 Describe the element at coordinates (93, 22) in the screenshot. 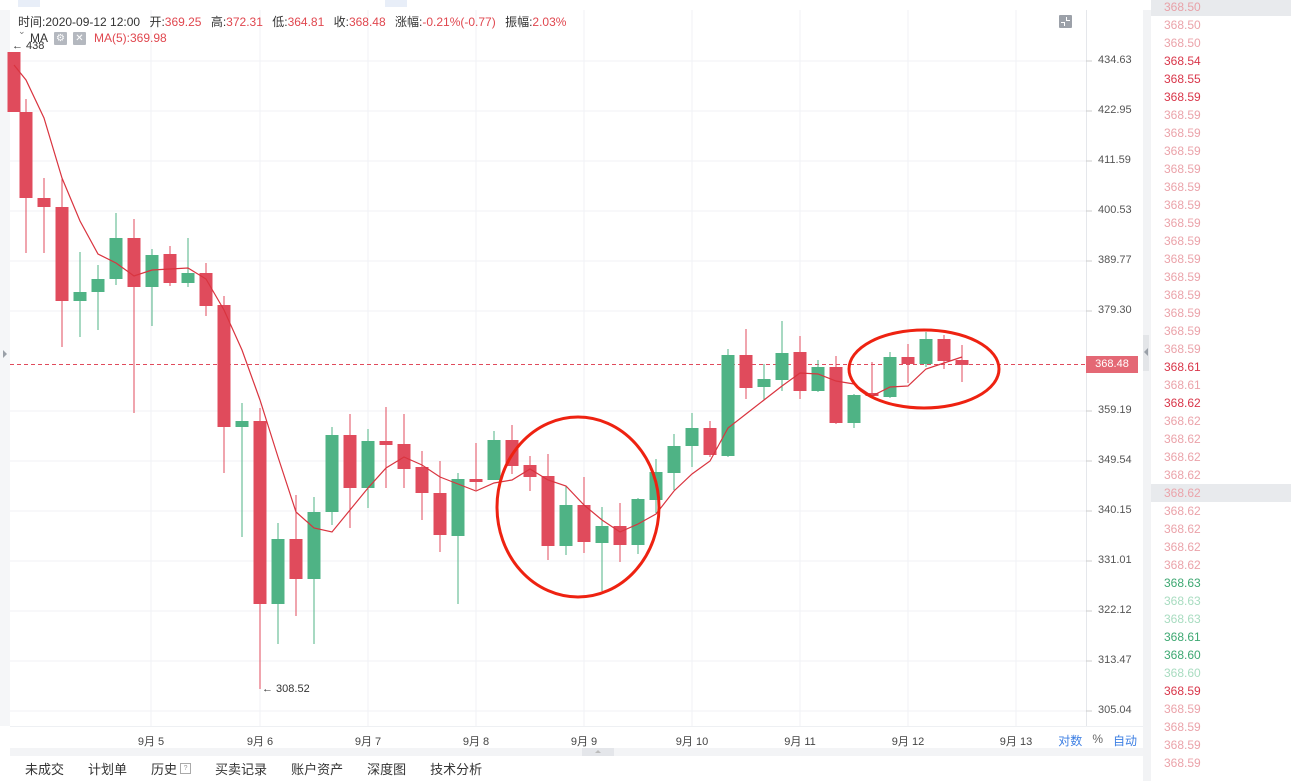

I see `time-value: 2020-09-12 12:00` at that location.